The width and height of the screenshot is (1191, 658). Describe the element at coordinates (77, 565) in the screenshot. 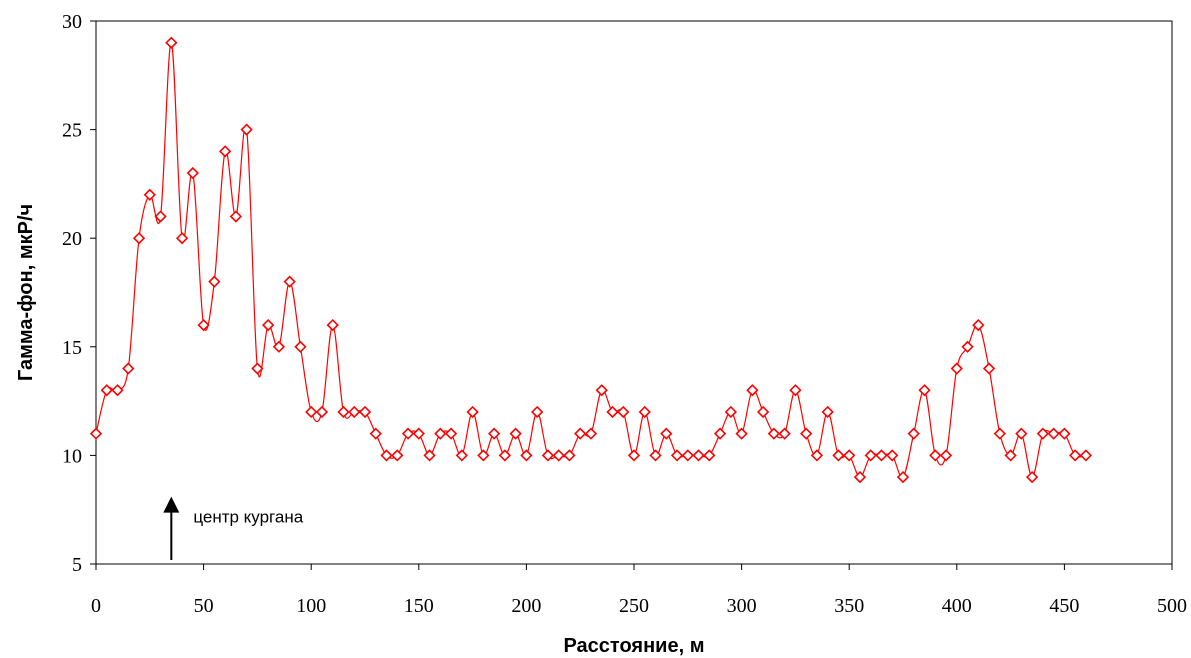

I see `y-tick-label: 5` at that location.